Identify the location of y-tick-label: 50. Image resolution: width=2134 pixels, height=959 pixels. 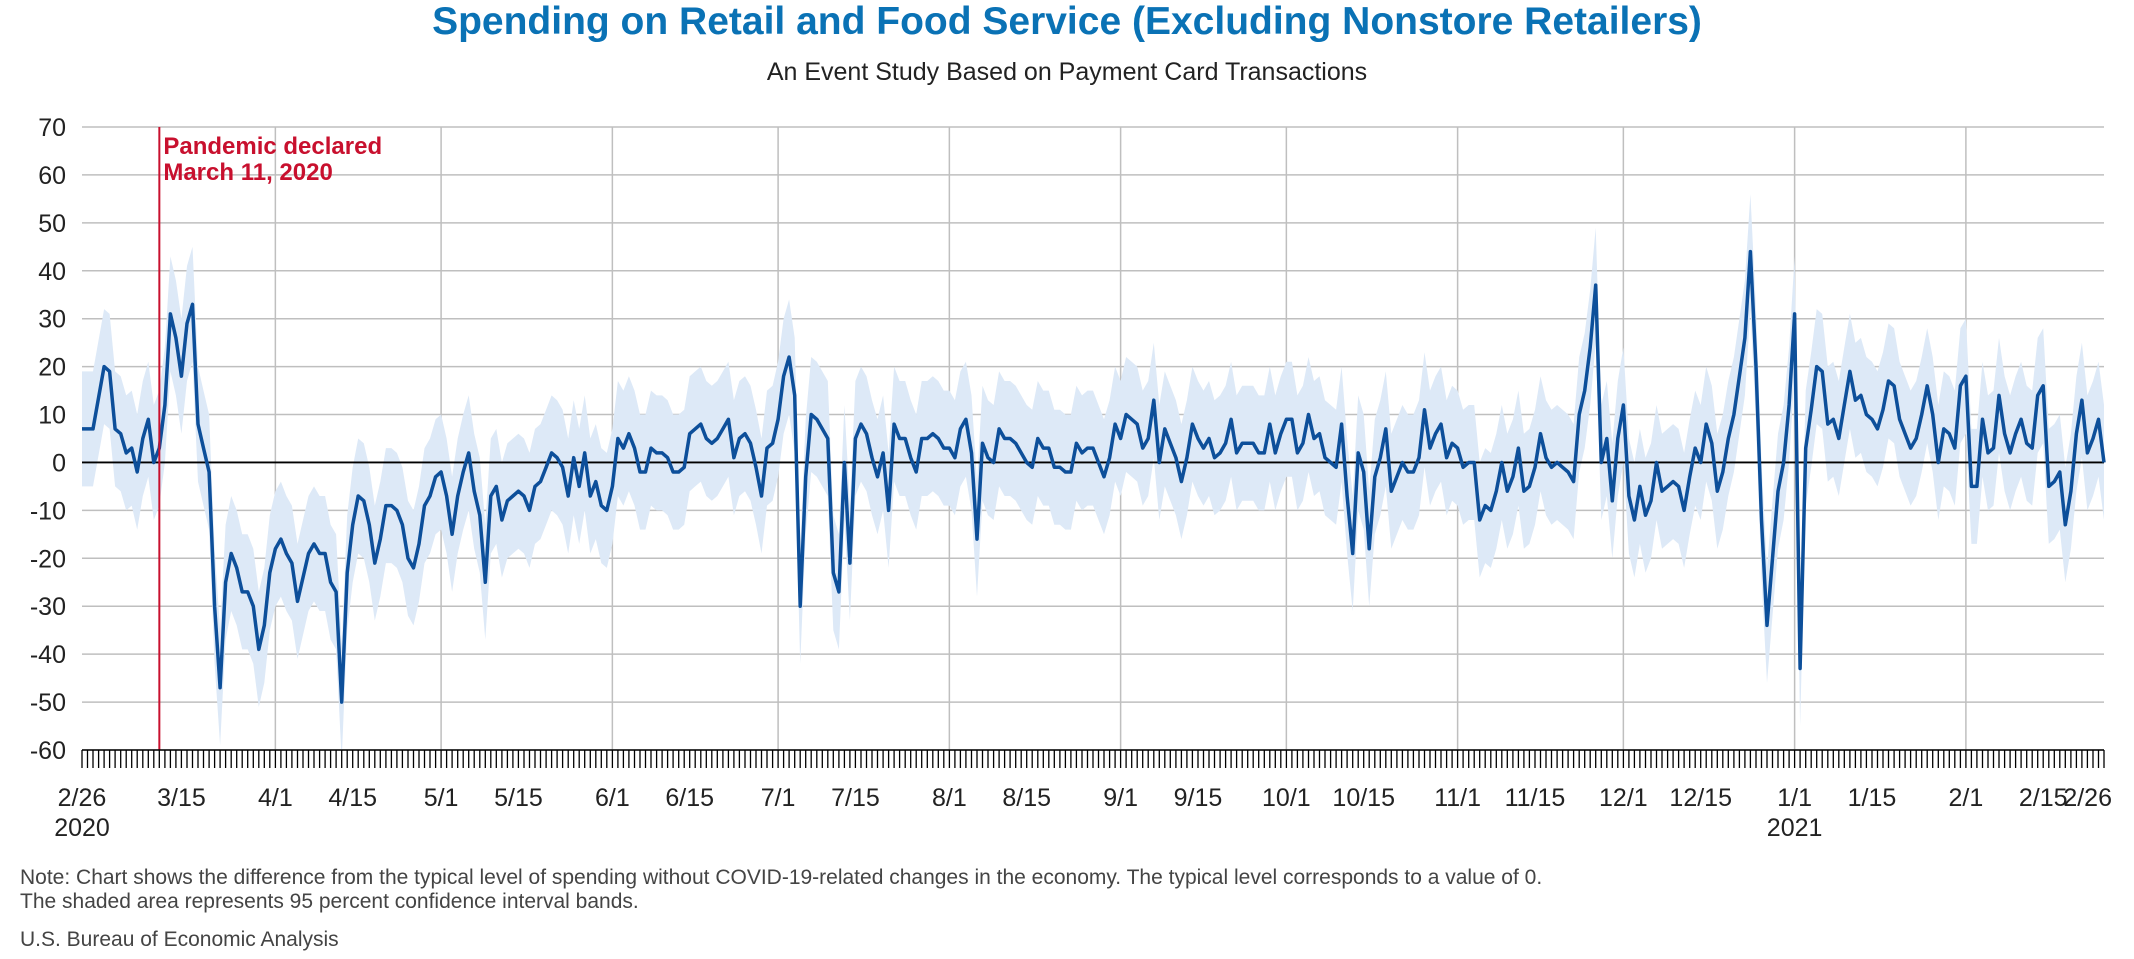
(52, 224).